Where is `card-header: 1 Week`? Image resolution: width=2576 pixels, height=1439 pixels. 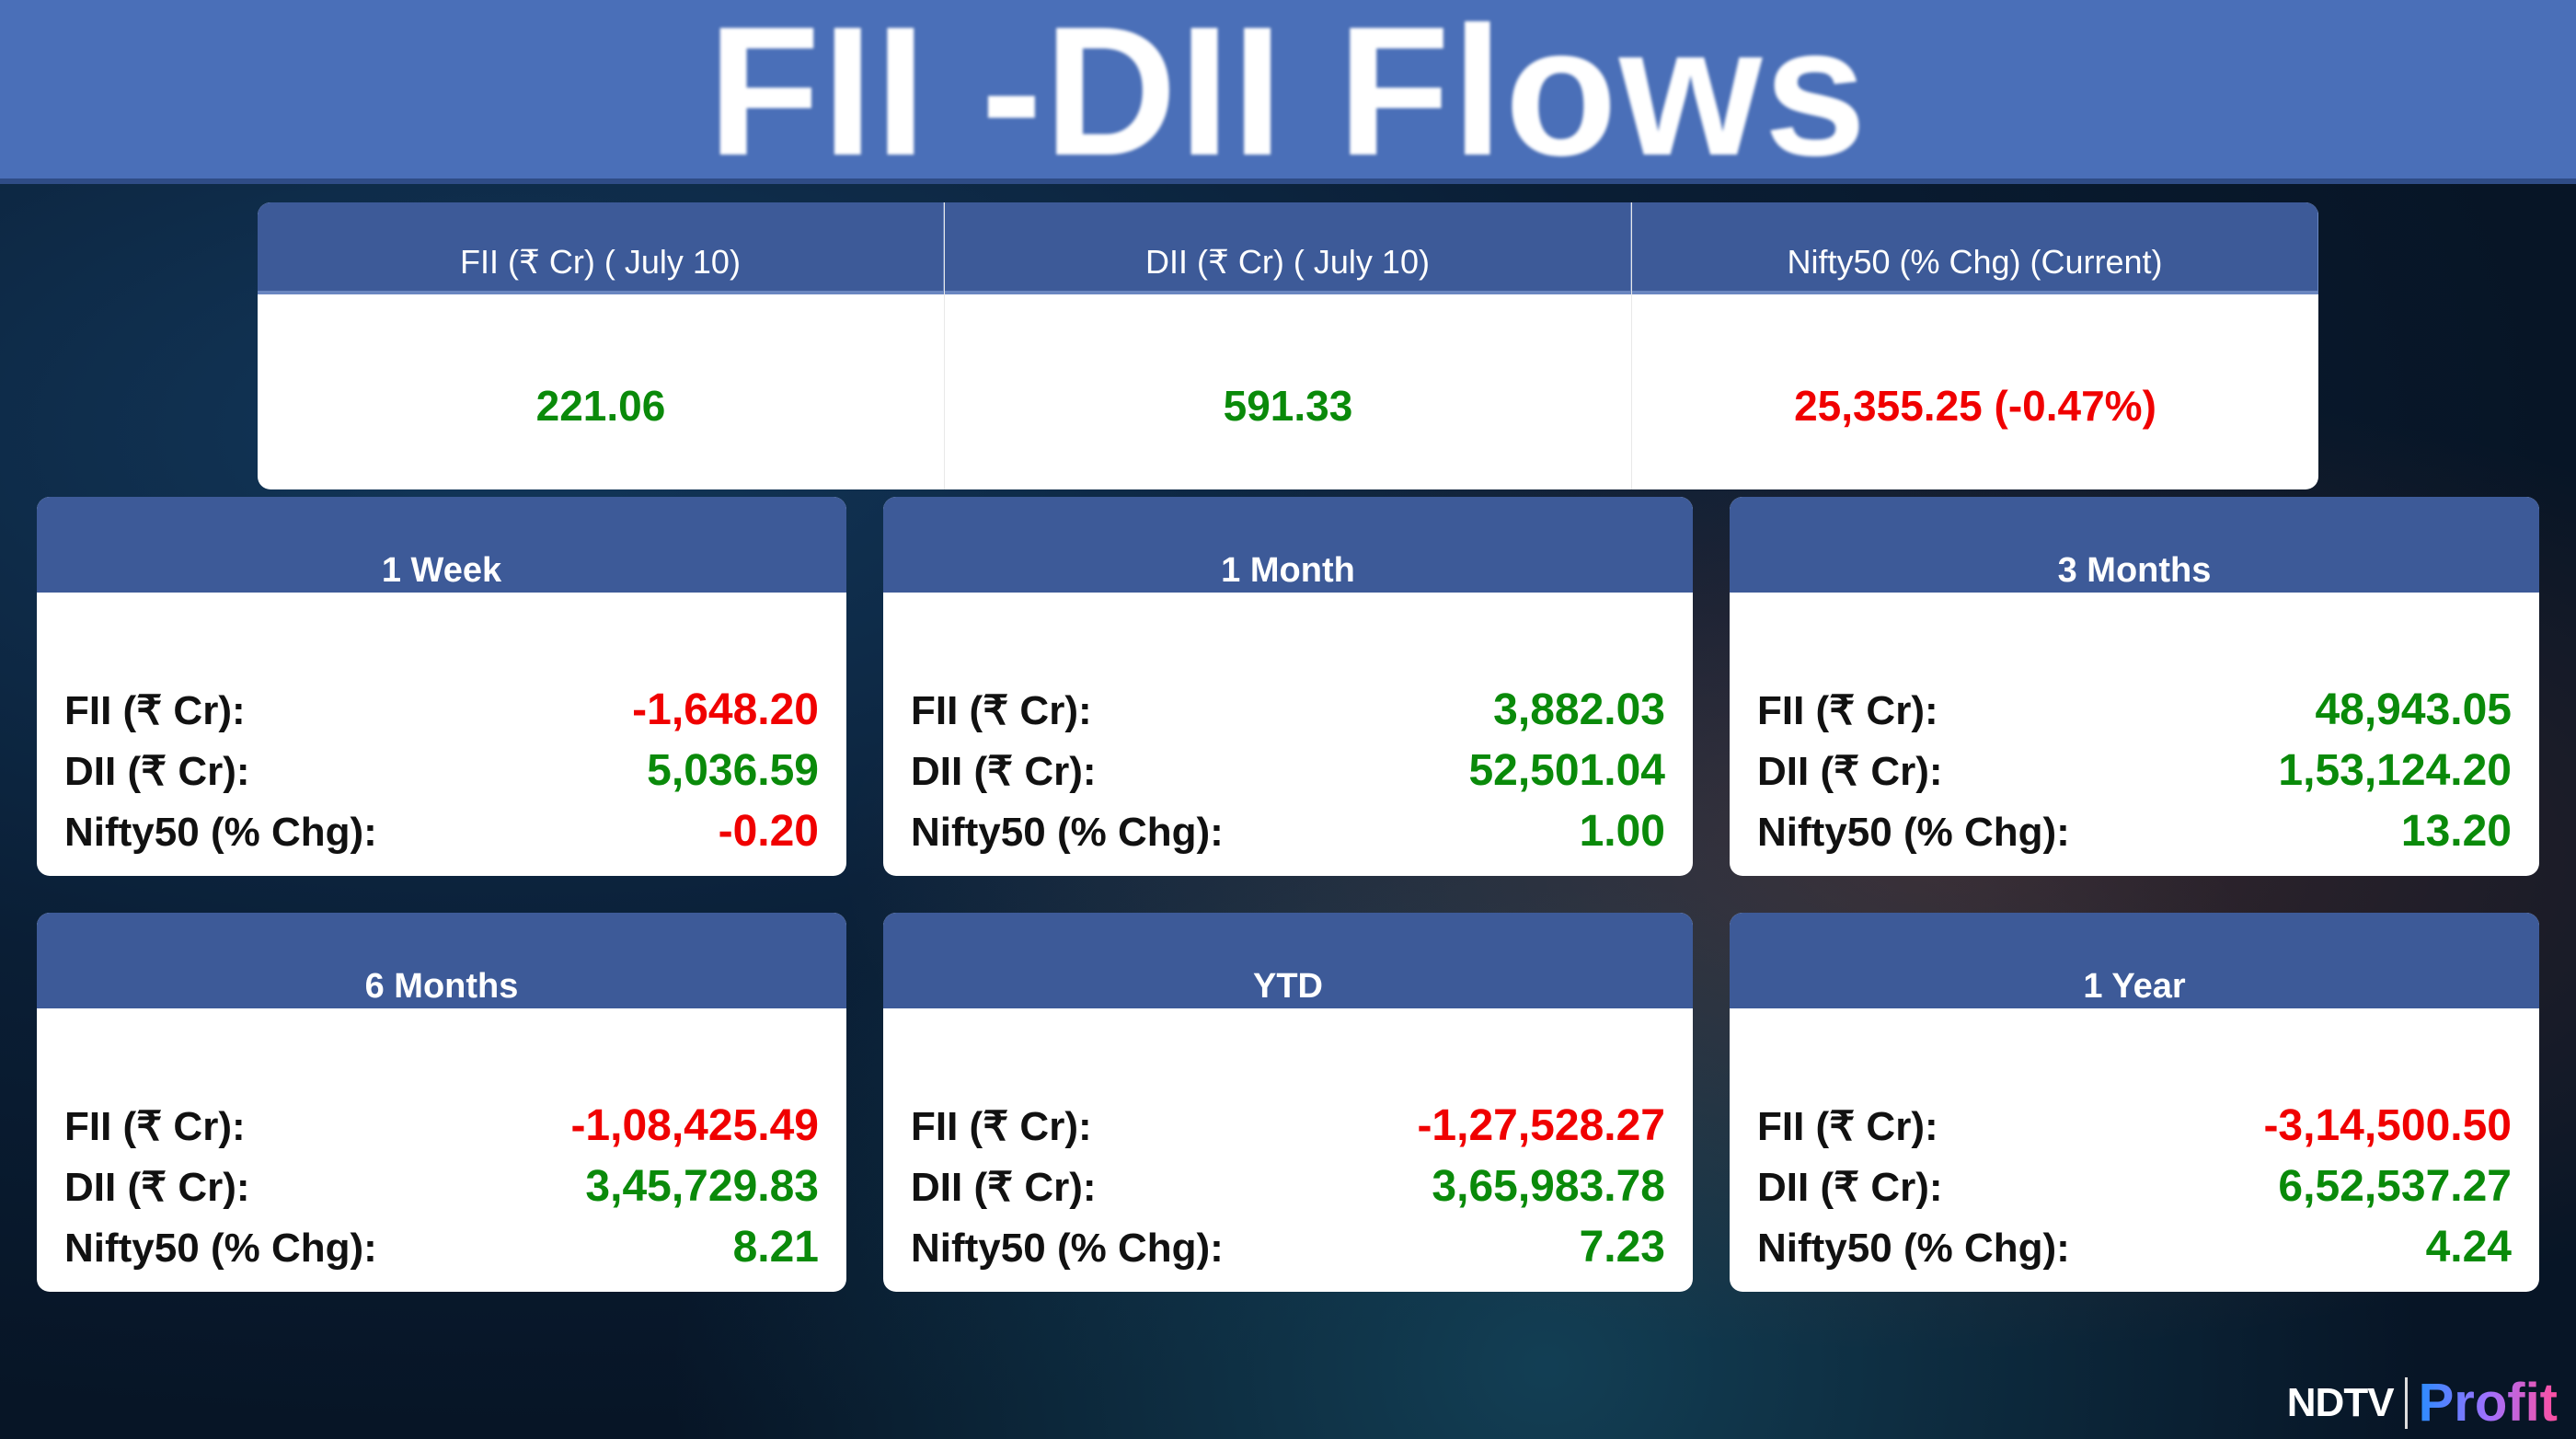 card-header: 1 Week is located at coordinates (441, 545).